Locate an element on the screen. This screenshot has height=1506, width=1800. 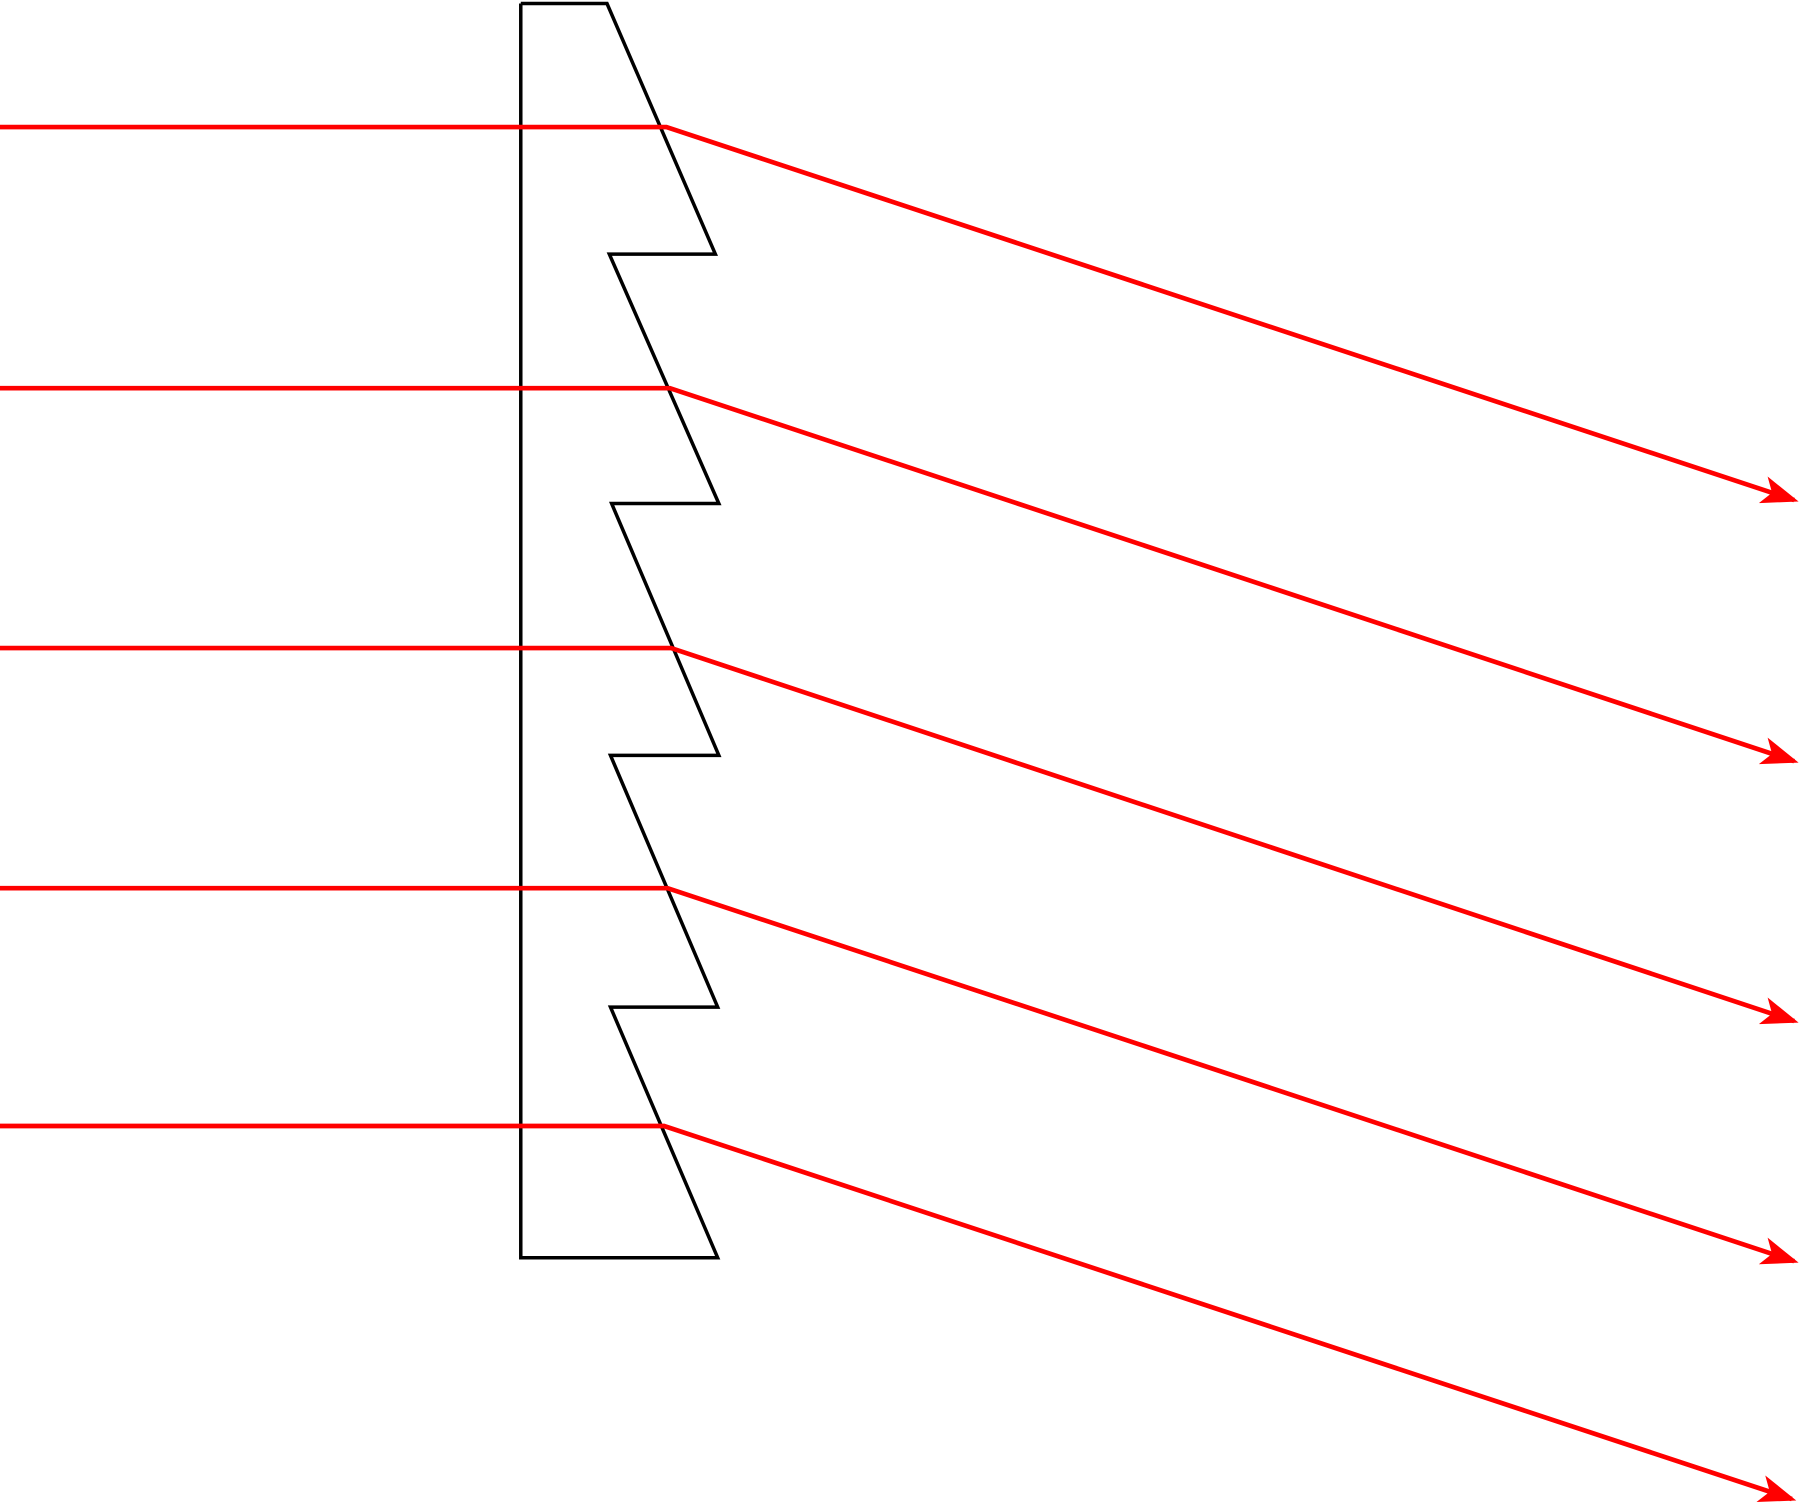
prism-outline is located at coordinates (620, 630).